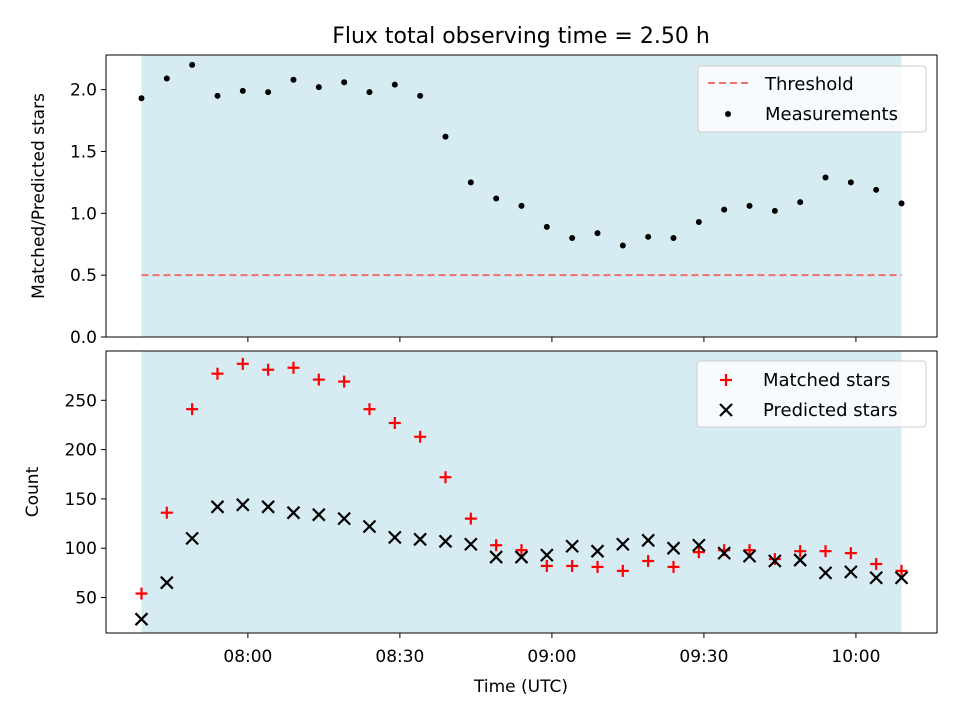  What do you see at coordinates (551, 650) in the screenshot?
I see `bottom-x-axis-ticks: 08:00 08:30 09:00 09:30 10:00` at bounding box center [551, 650].